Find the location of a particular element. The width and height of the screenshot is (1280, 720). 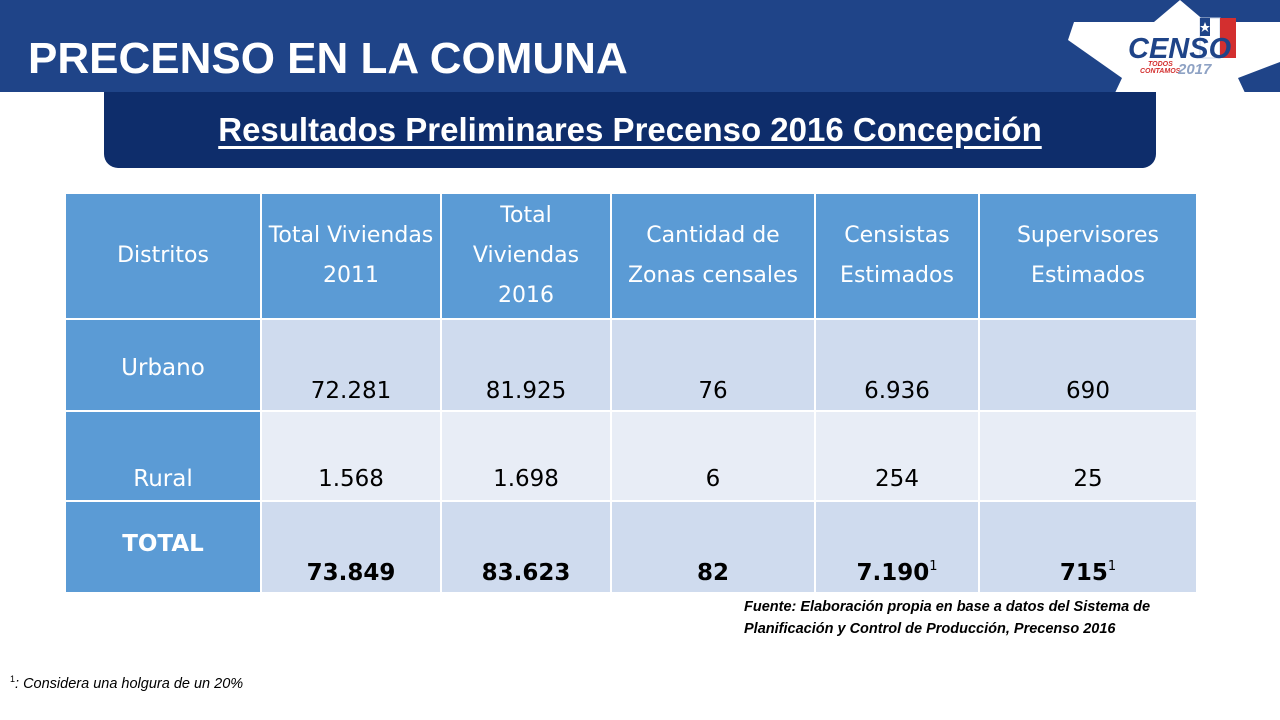

table-row-urbano: Urbano 72.281 81.925 76 6.936 690 is located at coordinates (631, 365).